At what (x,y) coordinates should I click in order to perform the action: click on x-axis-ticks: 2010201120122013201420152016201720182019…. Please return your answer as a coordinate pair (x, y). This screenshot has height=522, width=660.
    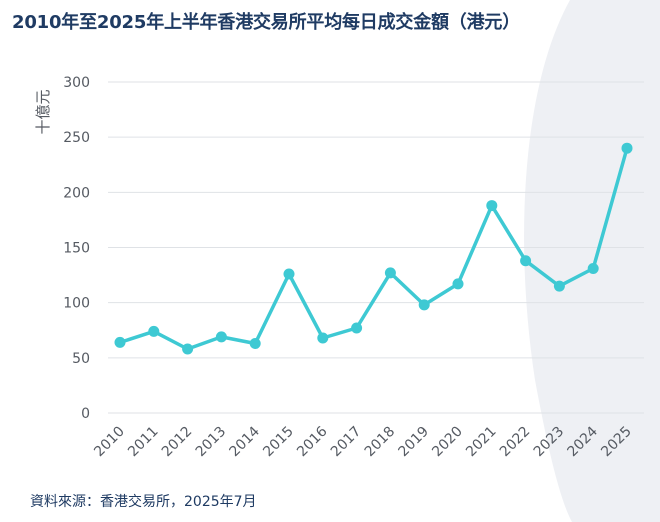
    Looking at the image, I should click on (363, 441).